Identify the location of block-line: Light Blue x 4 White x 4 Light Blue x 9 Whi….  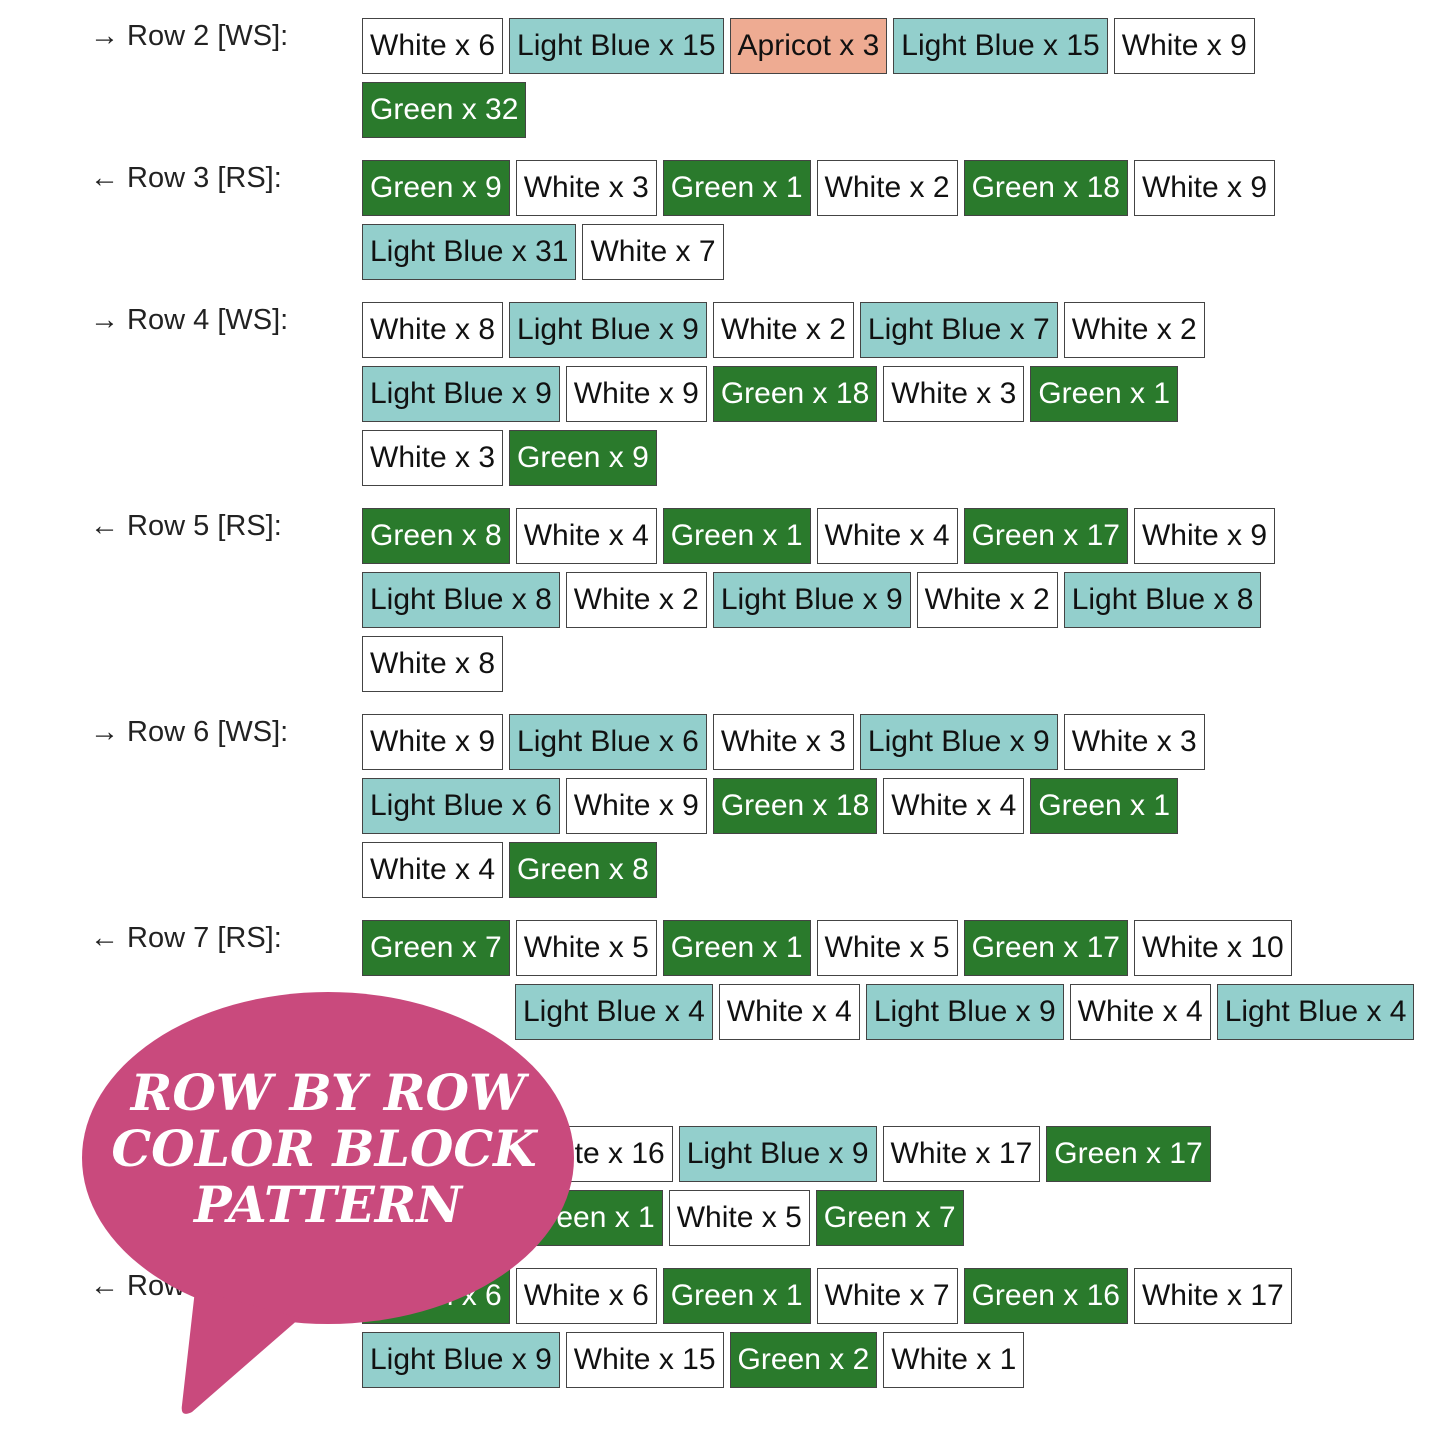
(980, 1012).